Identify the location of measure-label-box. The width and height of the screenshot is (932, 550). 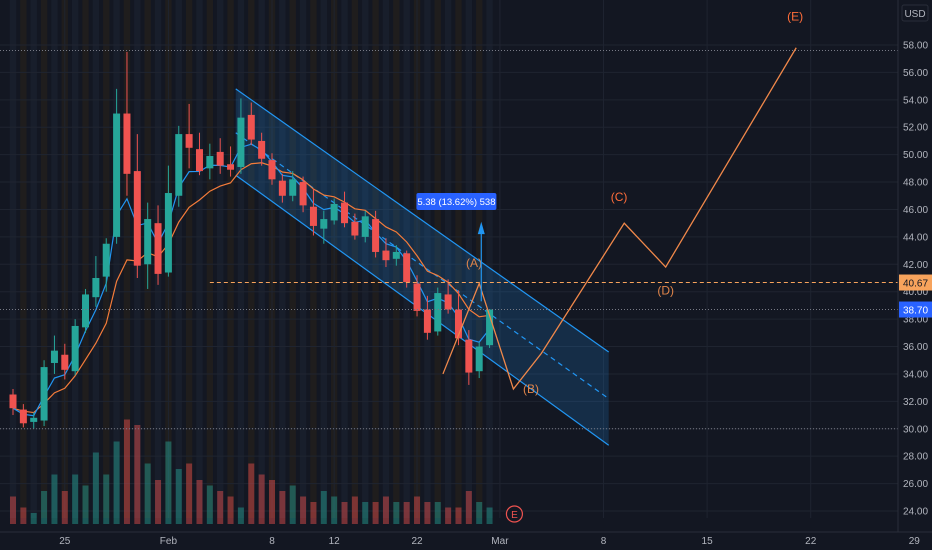
(456, 202).